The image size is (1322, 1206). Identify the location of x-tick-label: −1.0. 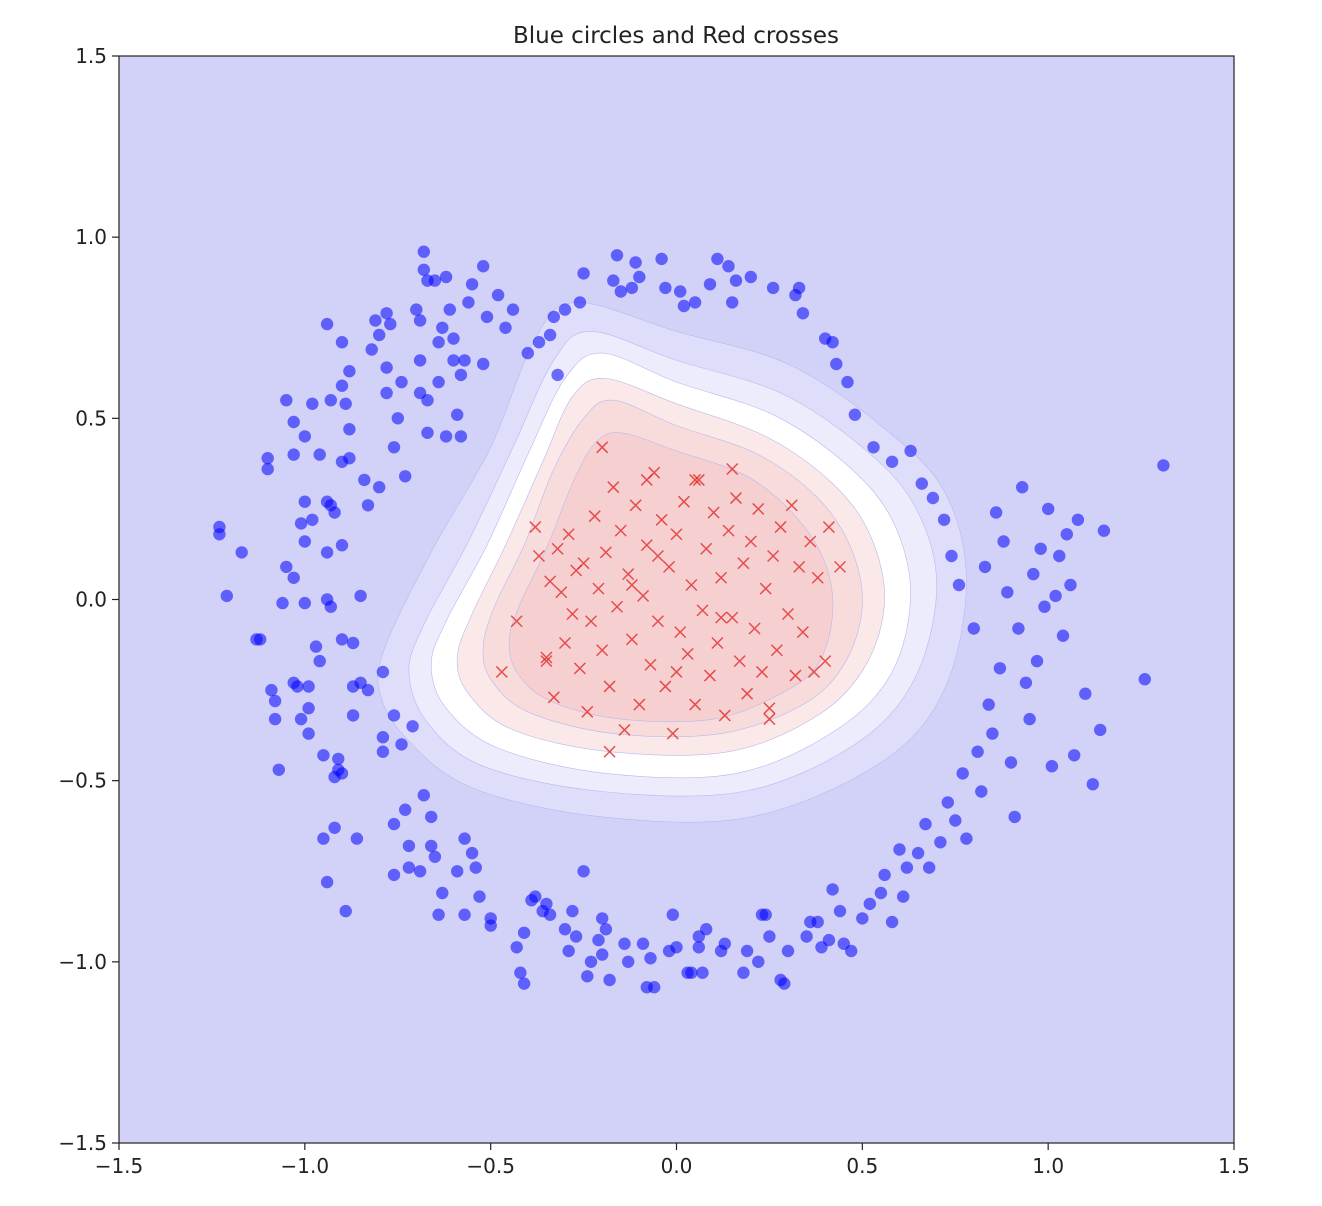
(305, 1166).